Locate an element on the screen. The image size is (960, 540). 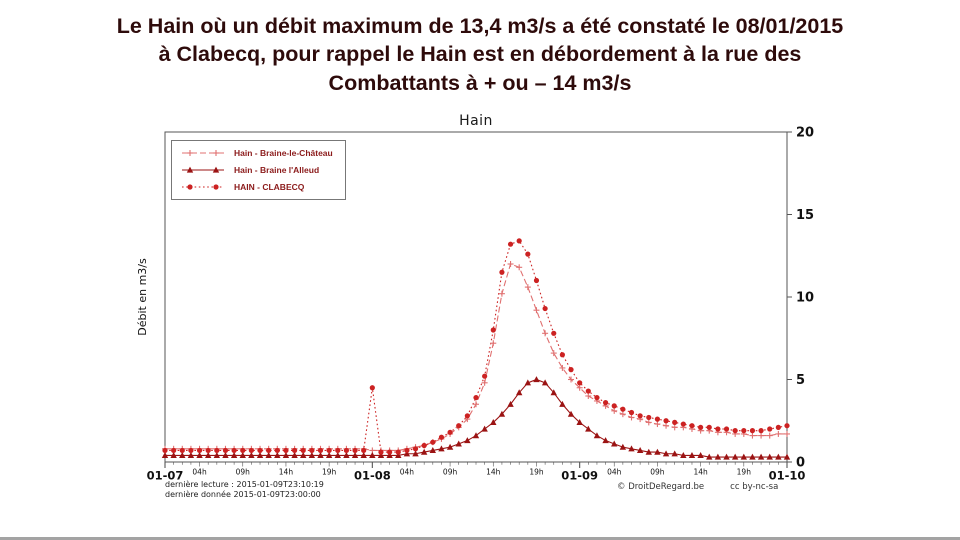
svg-text: 01-08 is located at coordinates (372, 476).